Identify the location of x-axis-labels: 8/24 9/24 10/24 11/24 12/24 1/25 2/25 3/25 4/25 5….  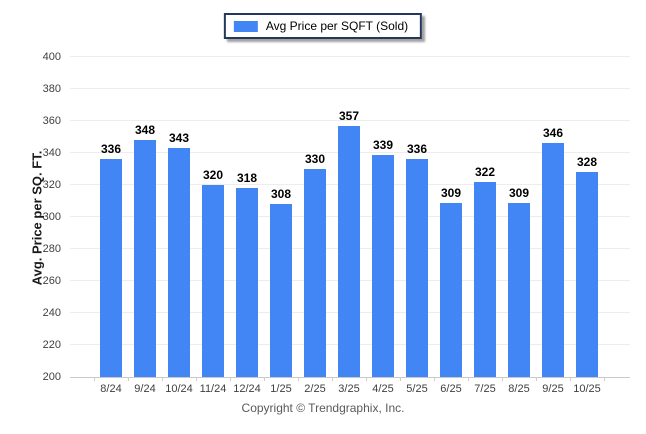
(349, 389).